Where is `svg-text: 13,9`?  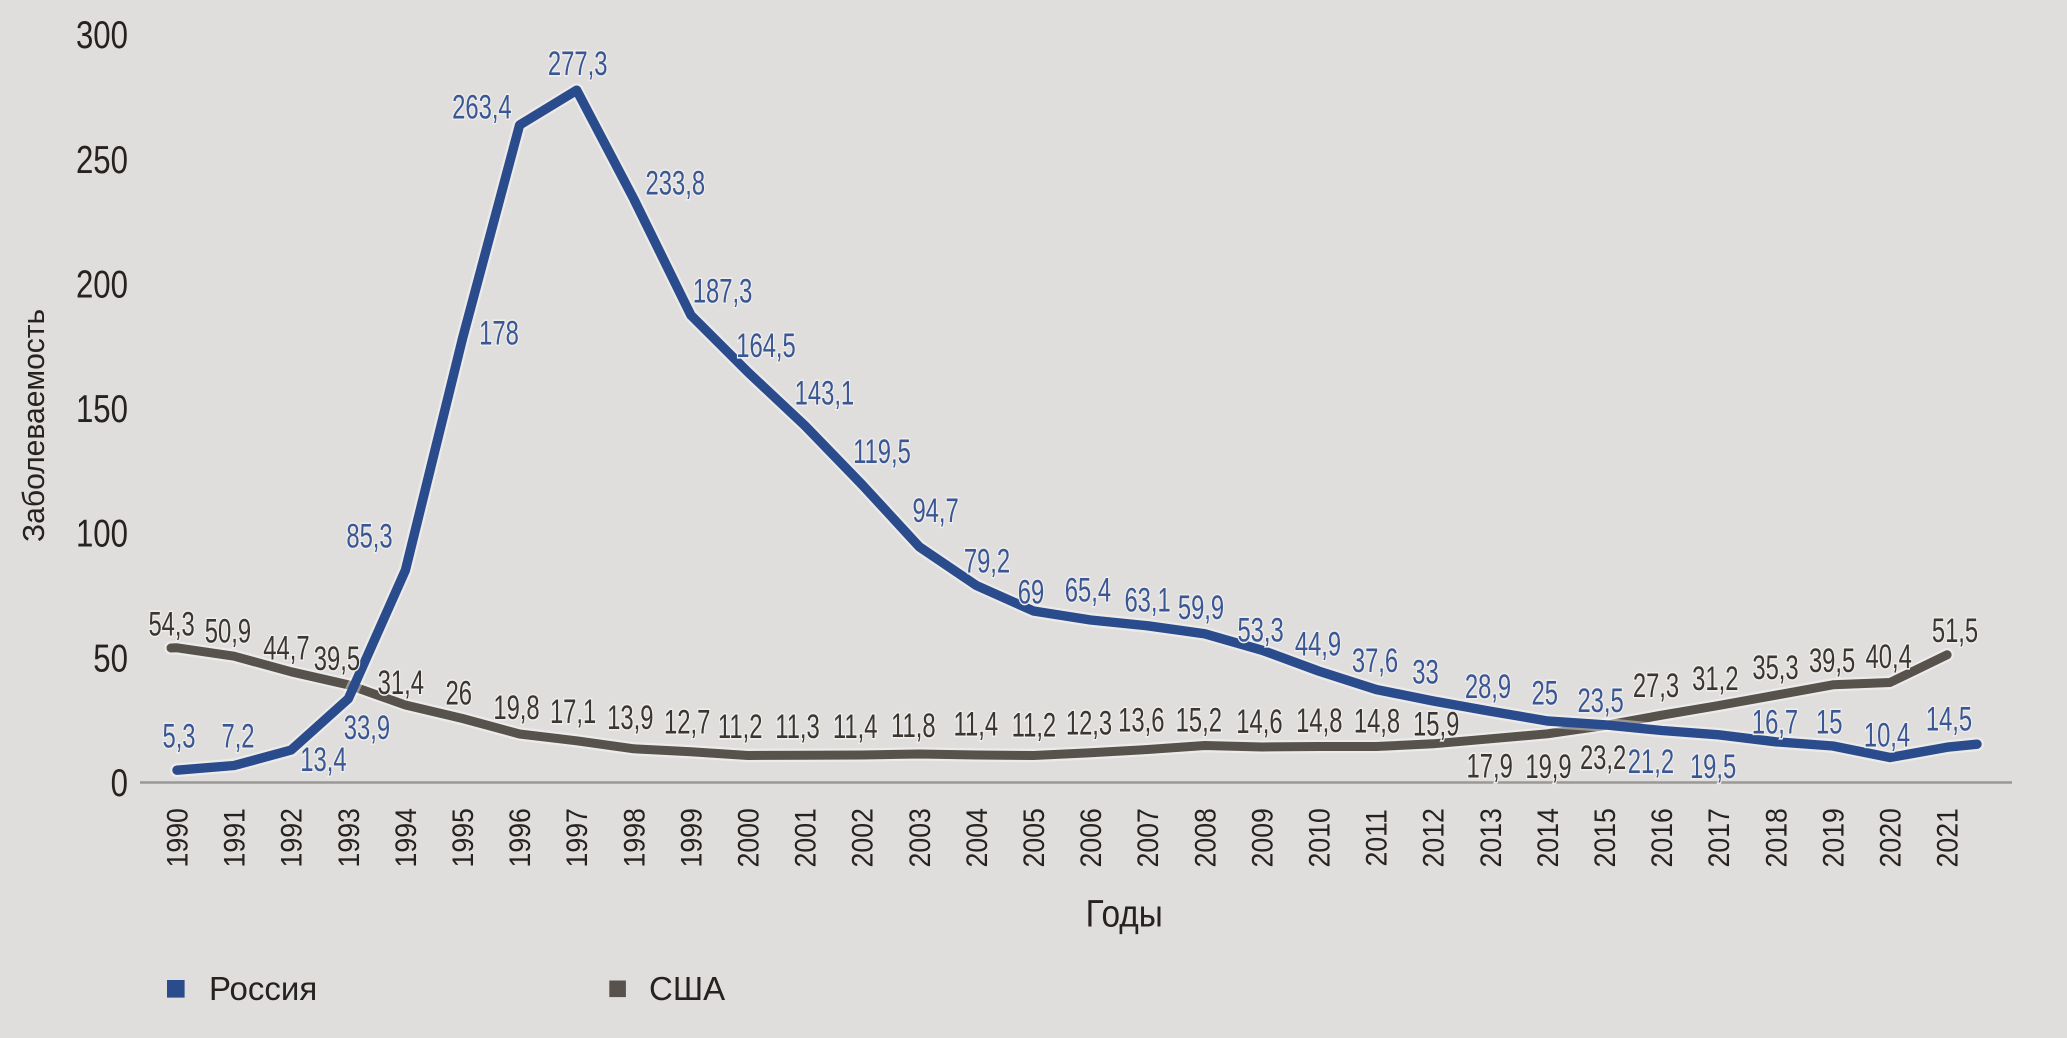 svg-text: 13,9 is located at coordinates (630, 718).